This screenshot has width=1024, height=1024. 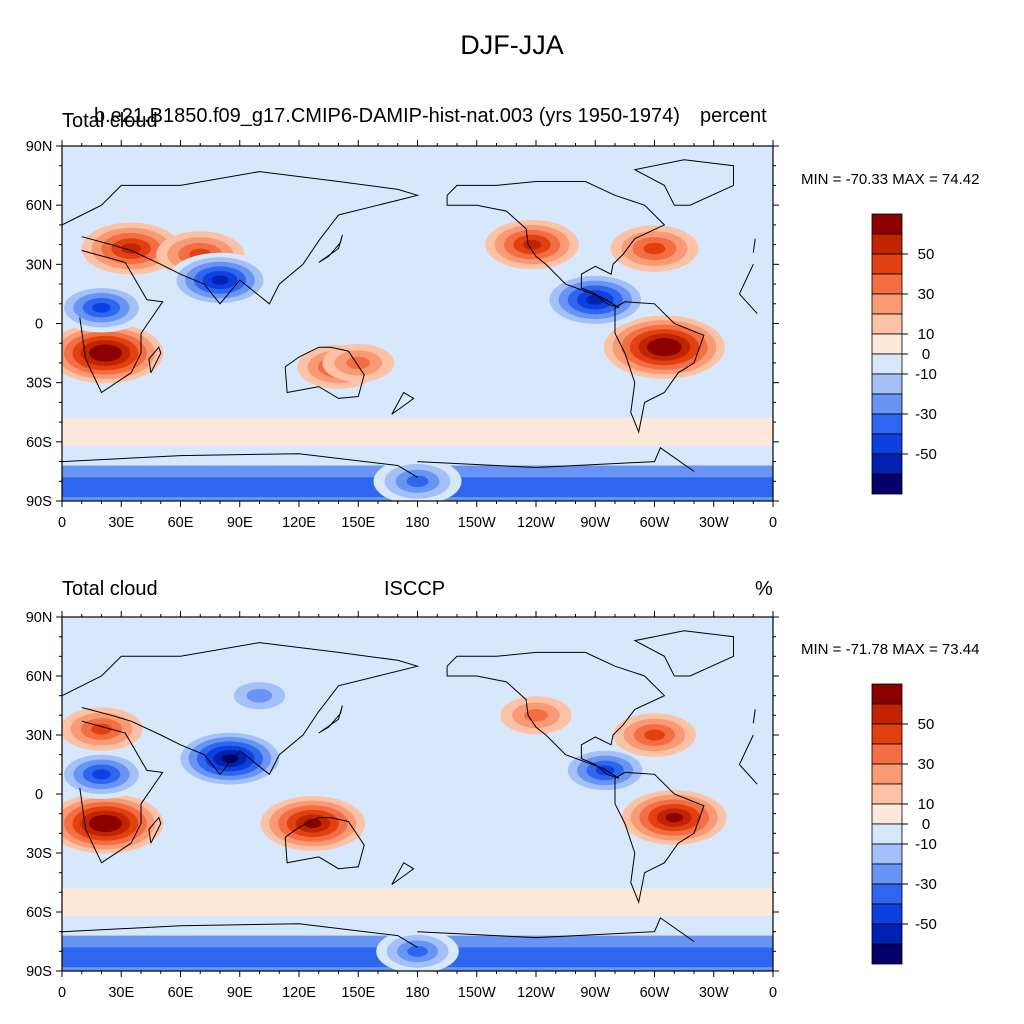 What do you see at coordinates (904, 824) in the screenshot?
I see `colorbar-2: 50 30 10 0 -10 -30 -50` at bounding box center [904, 824].